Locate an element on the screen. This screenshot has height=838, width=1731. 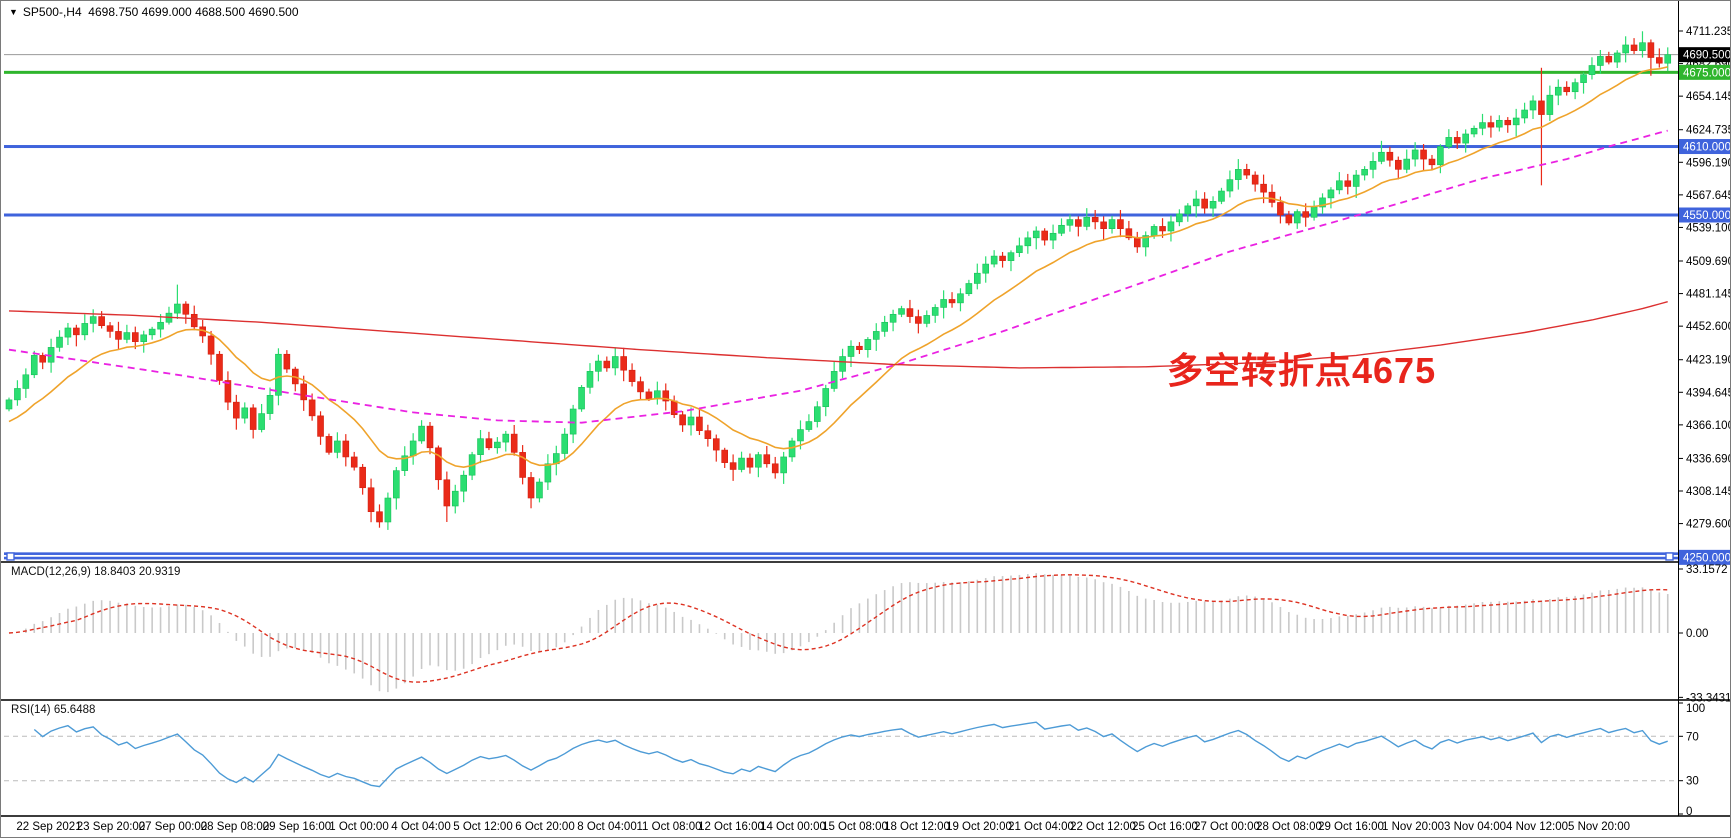
chart-text-annotation: 多空转折点4675 is located at coordinates (1302, 370).